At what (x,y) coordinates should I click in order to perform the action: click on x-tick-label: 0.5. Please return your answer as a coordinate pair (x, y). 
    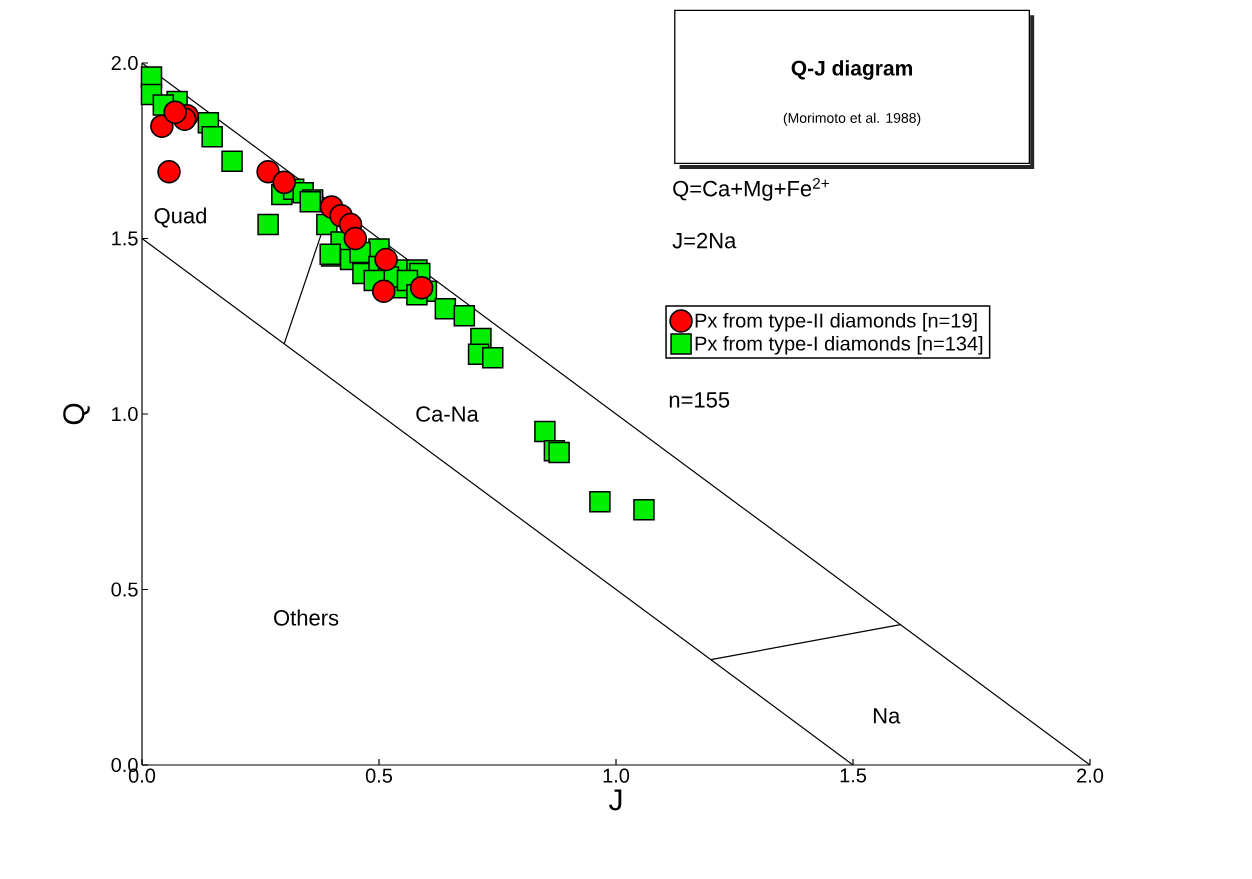
    Looking at the image, I should click on (379, 775).